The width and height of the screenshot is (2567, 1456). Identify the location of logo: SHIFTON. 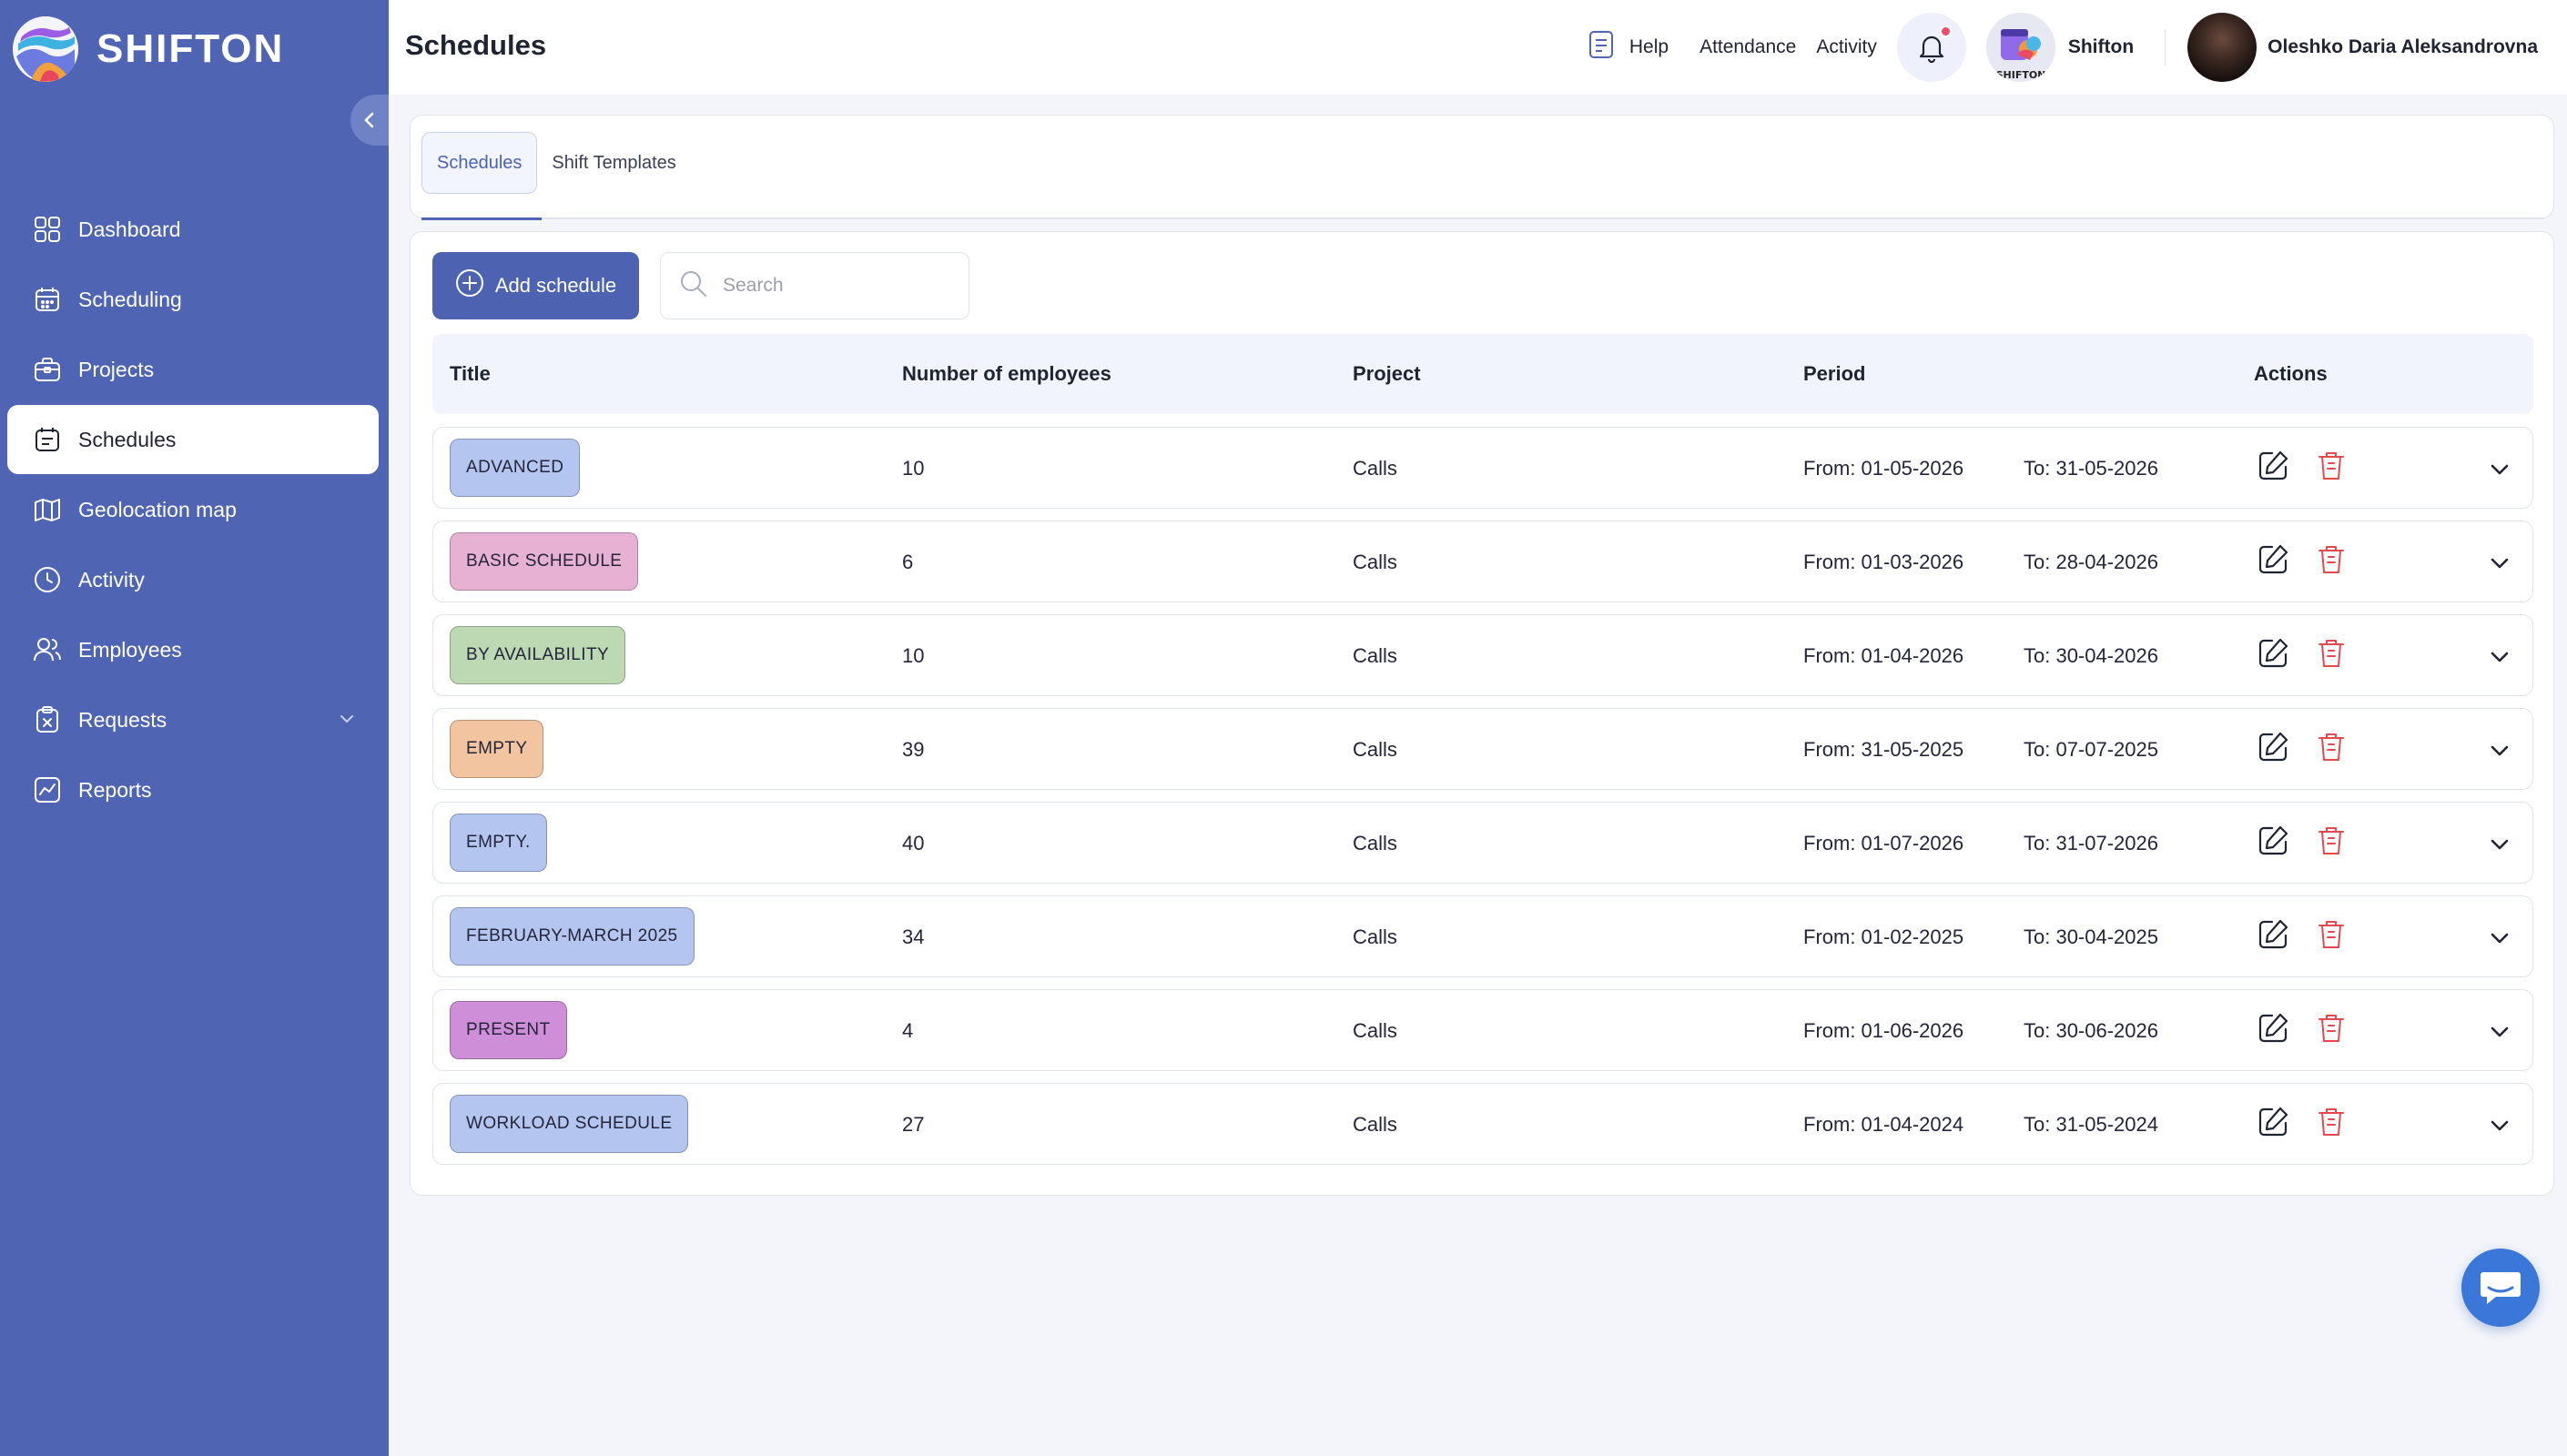
(148, 49).